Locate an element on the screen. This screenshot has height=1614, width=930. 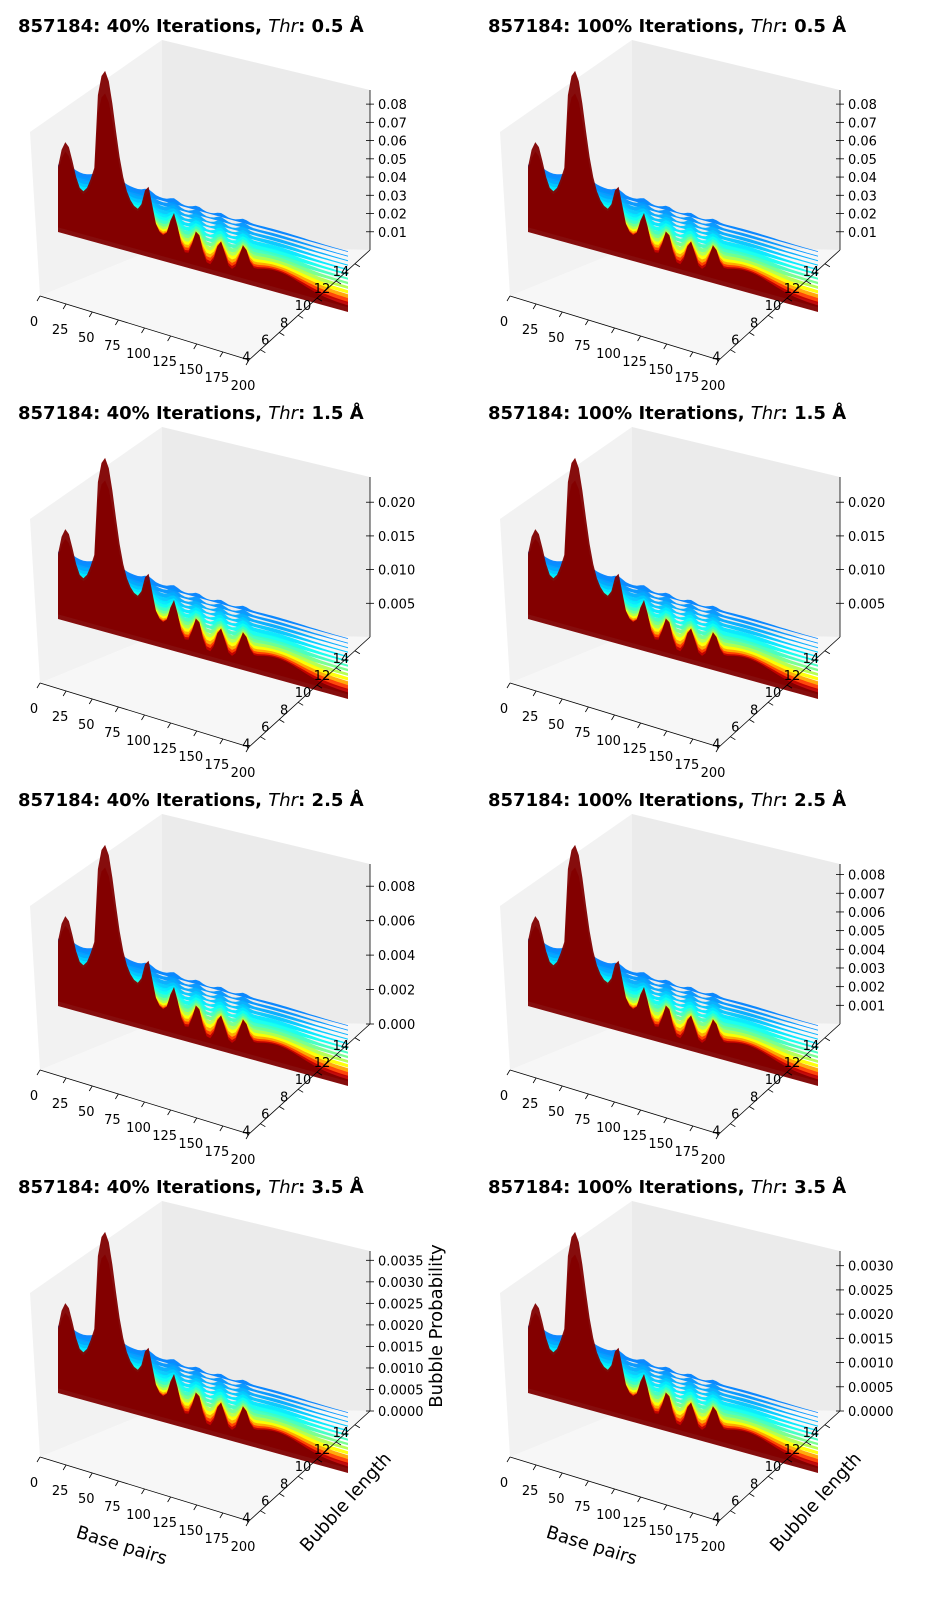
chart-title: 857184: 100% Iterations, Thr: 0.5 Å is located at coordinates (667, 25).